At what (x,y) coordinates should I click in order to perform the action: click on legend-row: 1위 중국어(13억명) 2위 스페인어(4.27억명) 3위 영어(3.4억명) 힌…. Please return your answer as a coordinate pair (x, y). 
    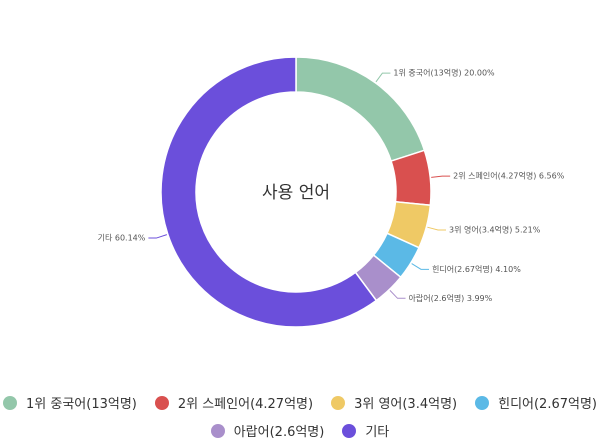
    Looking at the image, I should click on (300, 402).